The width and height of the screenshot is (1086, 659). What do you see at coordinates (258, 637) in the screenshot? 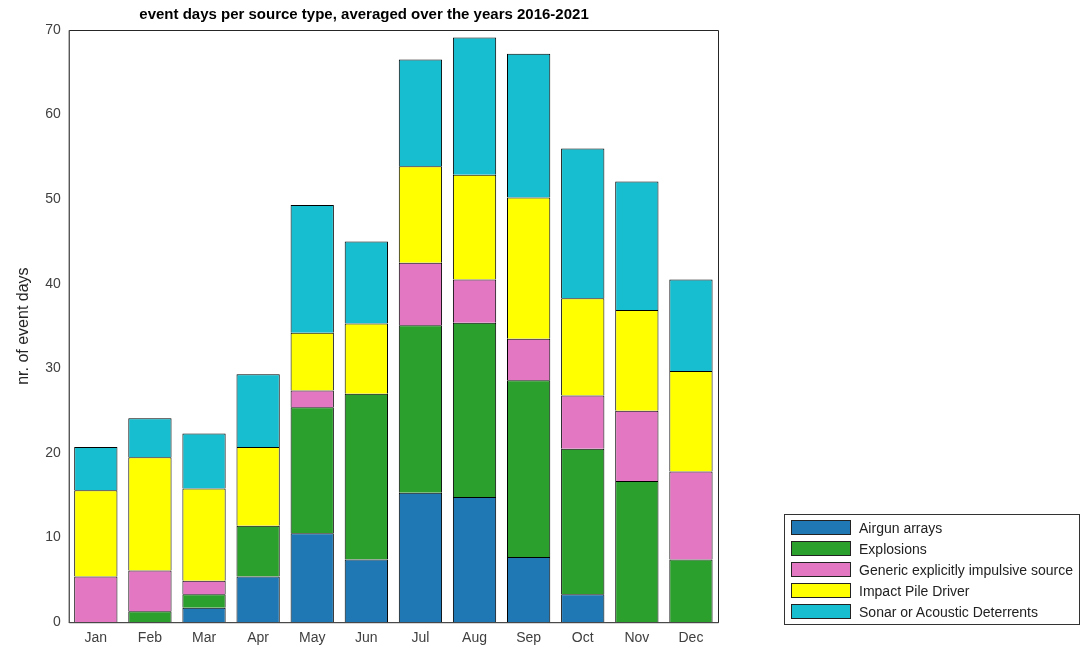
I see `x-tick-label: Apr` at bounding box center [258, 637].